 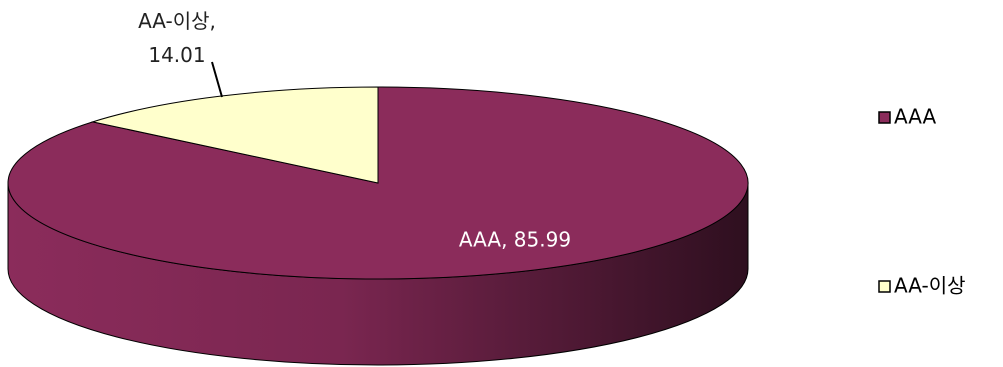 I want to click on legend-label: AA-이상, so click(x=930, y=286).